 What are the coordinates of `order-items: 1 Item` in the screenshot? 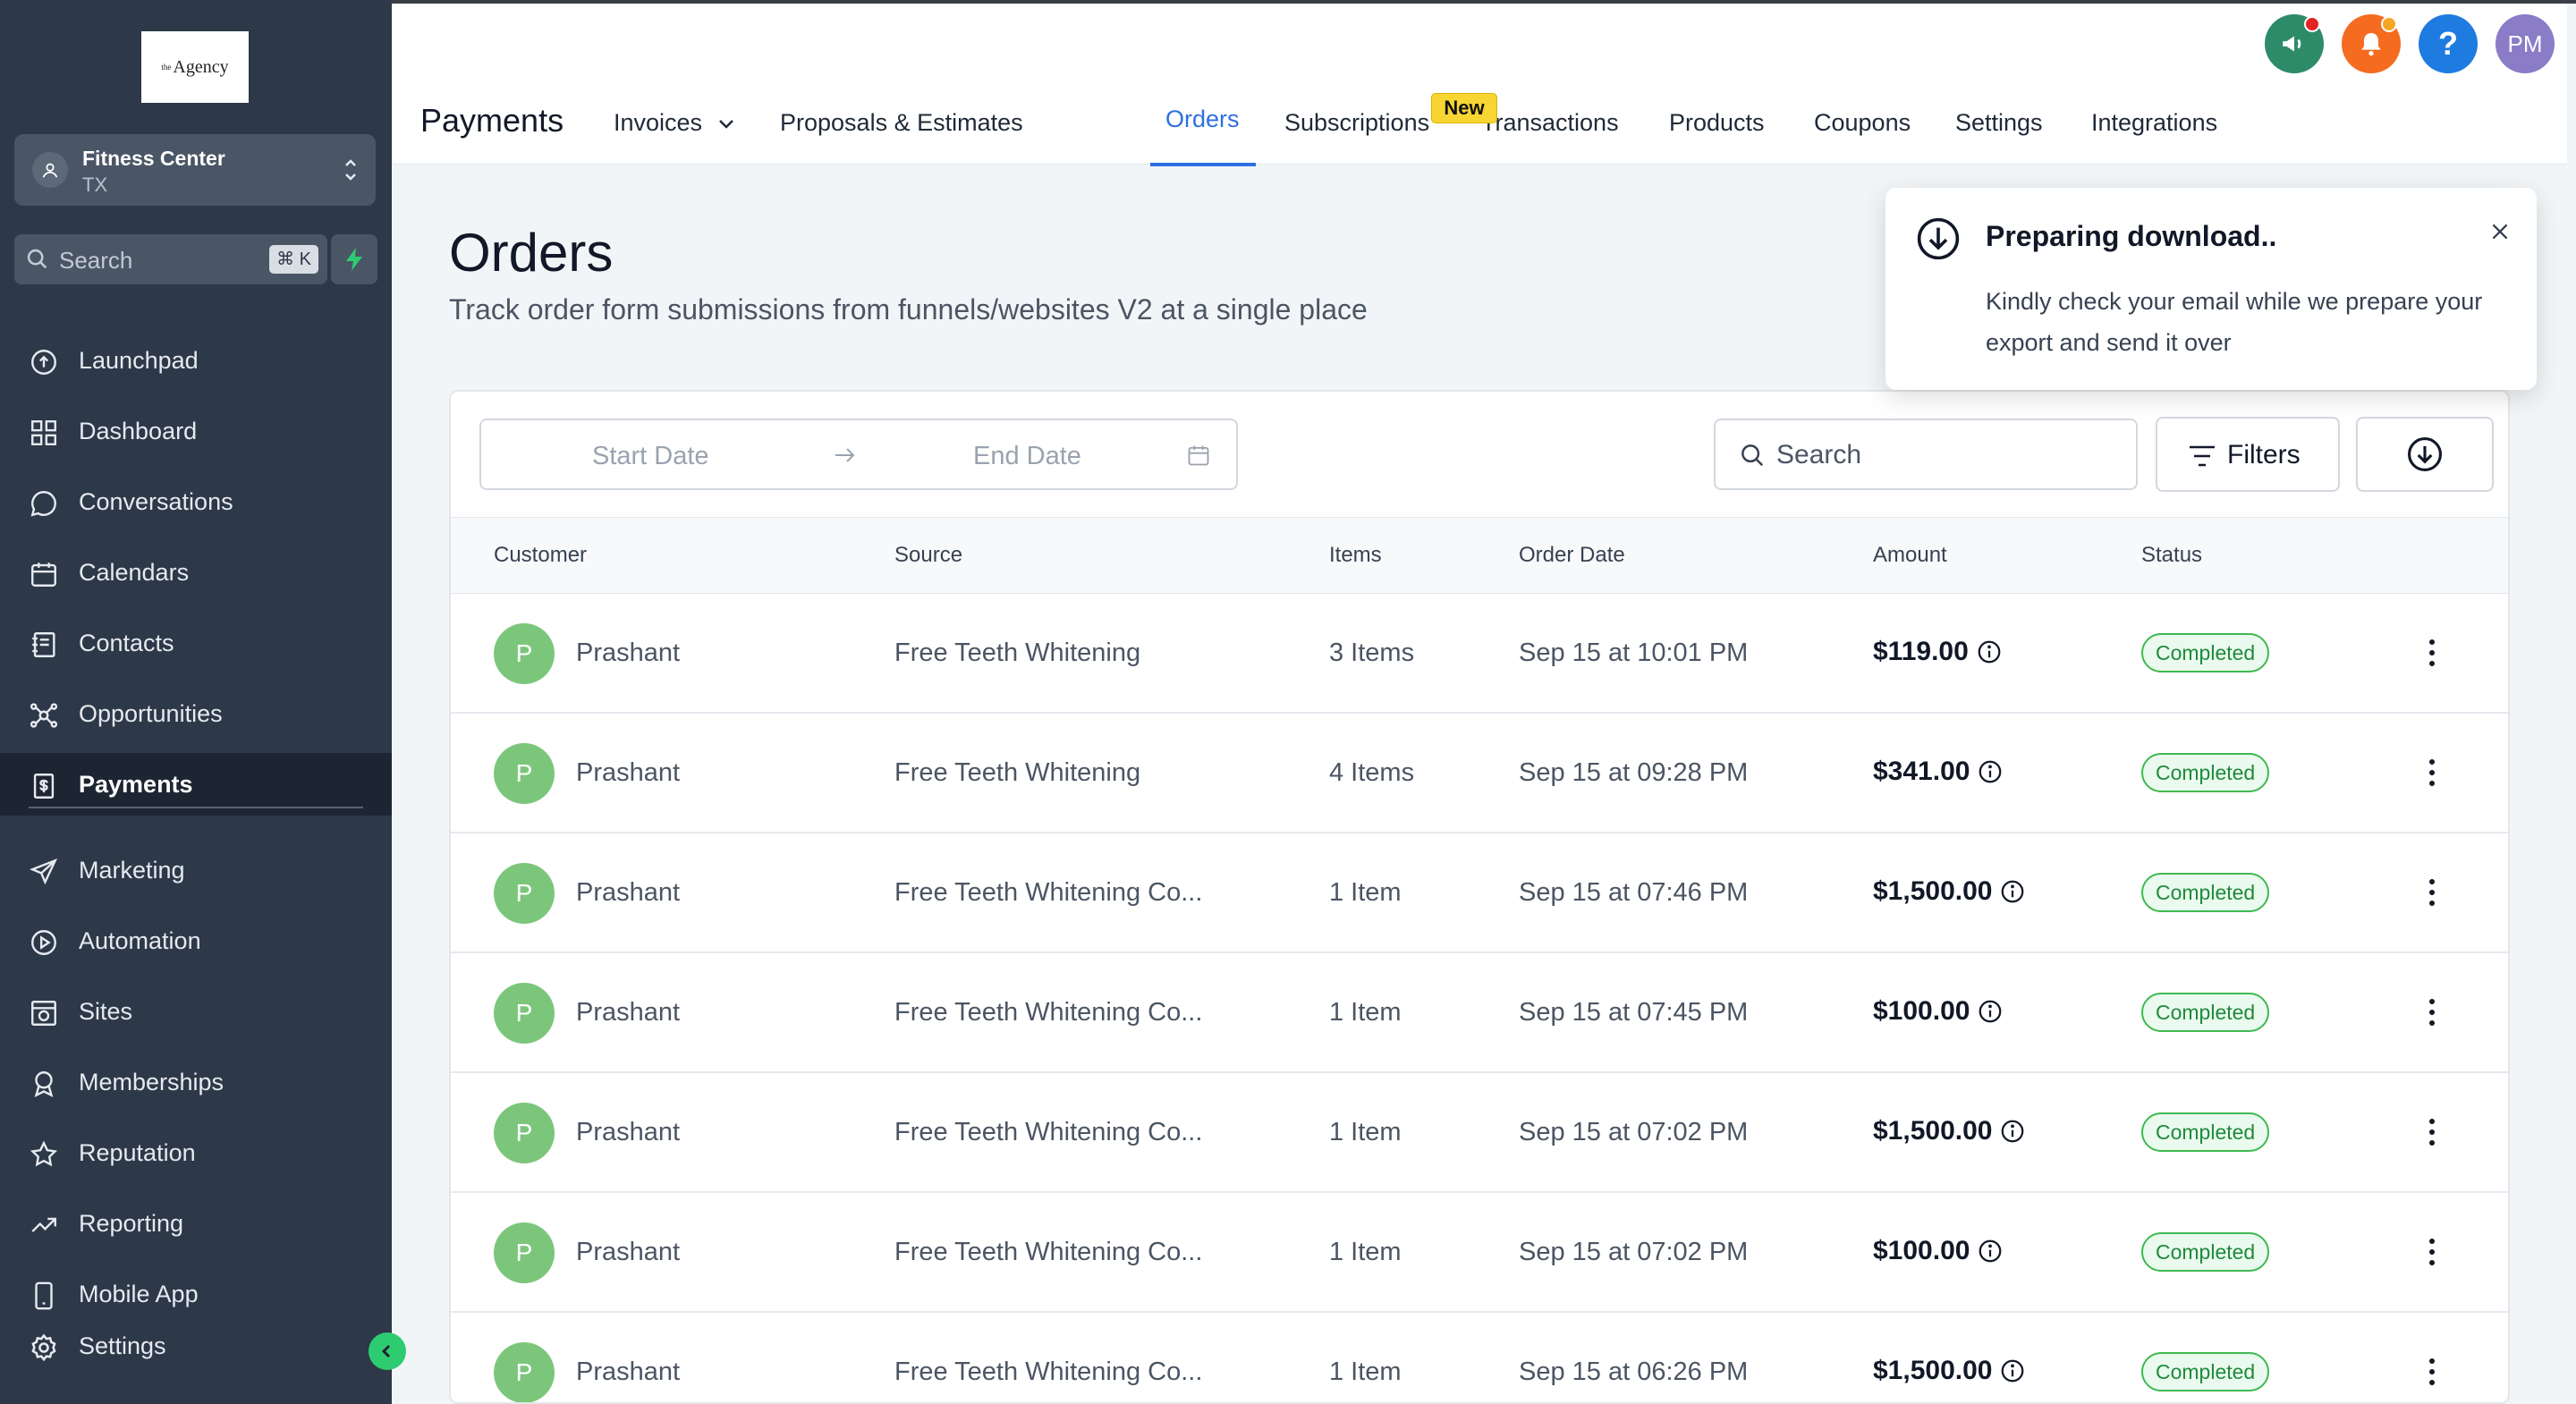 It's located at (1365, 893).